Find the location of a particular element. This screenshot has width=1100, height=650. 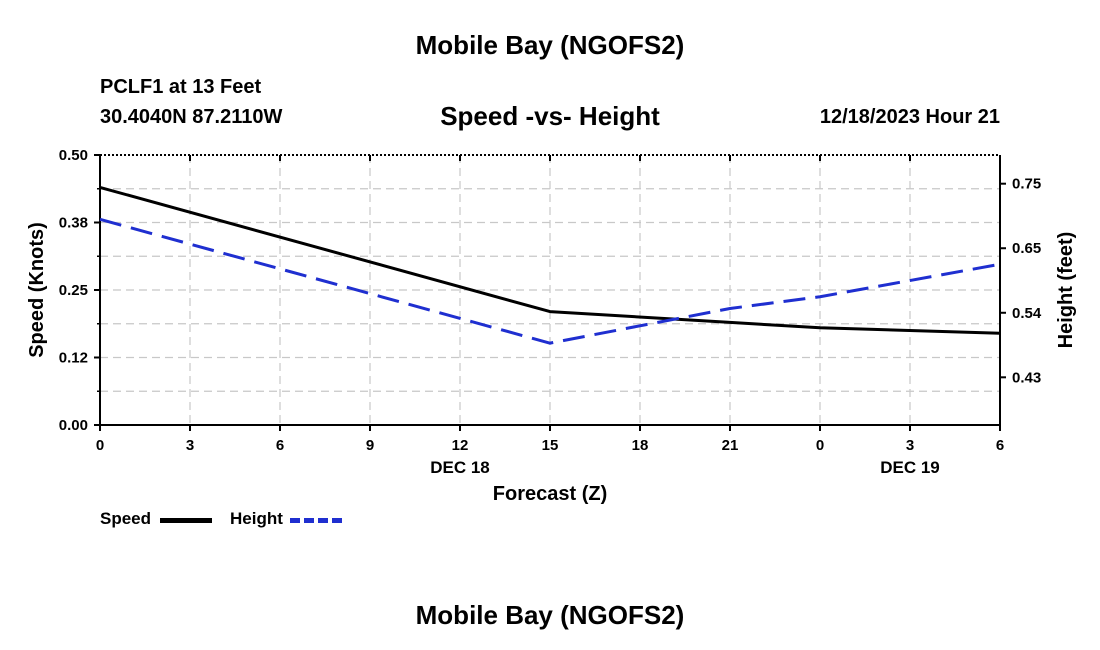

legend-height-label: Height is located at coordinates (256, 518).